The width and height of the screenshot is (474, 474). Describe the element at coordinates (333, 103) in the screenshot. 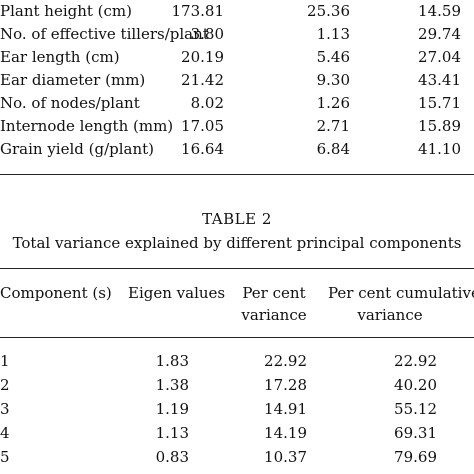

I see `sd-value: 1.26` at that location.